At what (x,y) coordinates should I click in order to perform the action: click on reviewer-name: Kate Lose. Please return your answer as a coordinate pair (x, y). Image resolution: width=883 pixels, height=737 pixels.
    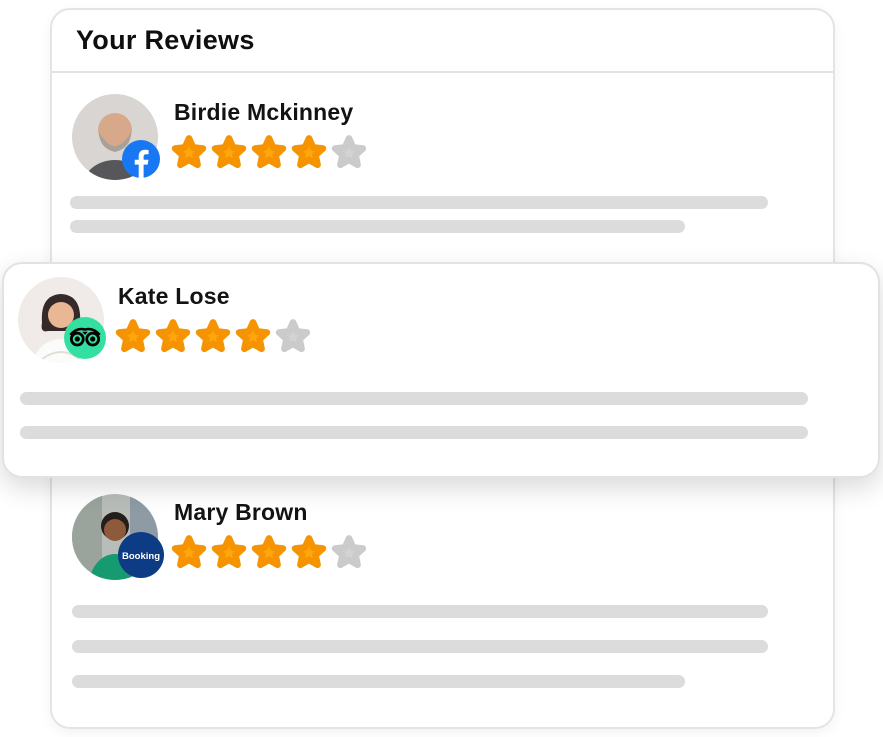
    Looking at the image, I should click on (174, 296).